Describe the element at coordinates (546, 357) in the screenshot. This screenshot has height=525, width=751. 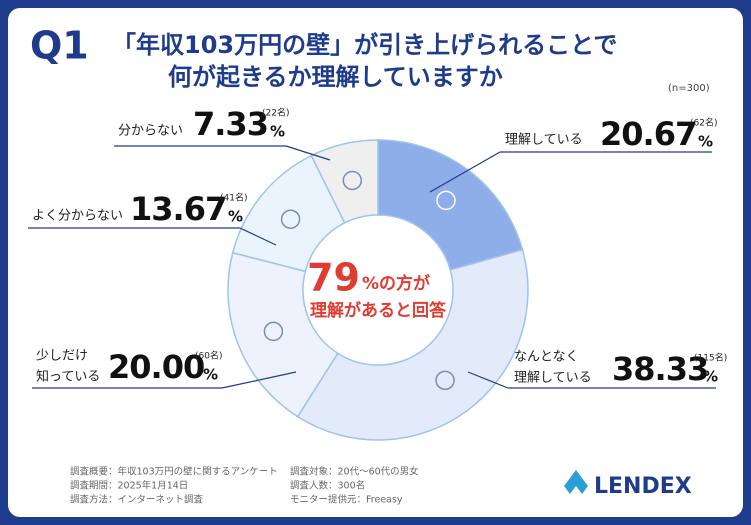
I see `category-label: なんとなく` at that location.